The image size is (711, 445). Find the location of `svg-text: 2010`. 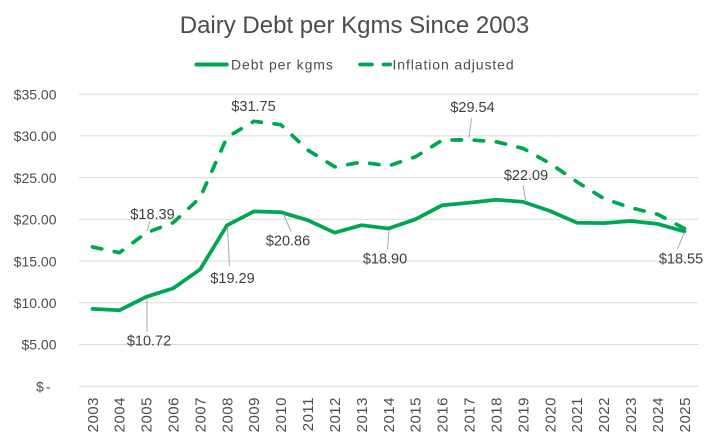

svg-text: 2010 is located at coordinates (281, 414).